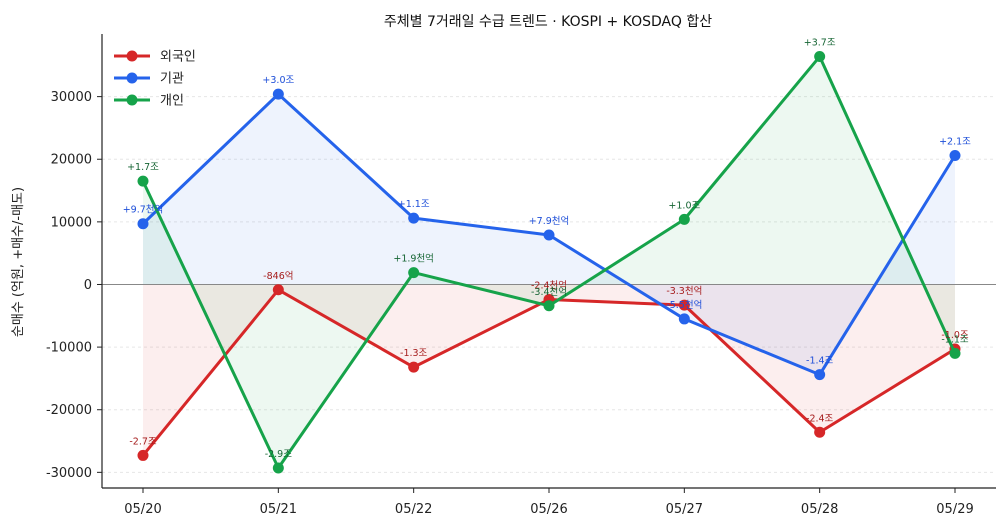 Image resolution: width=1007 pixels, height=527 pixels. I want to click on x-tick-label: 05/22, so click(413, 509).